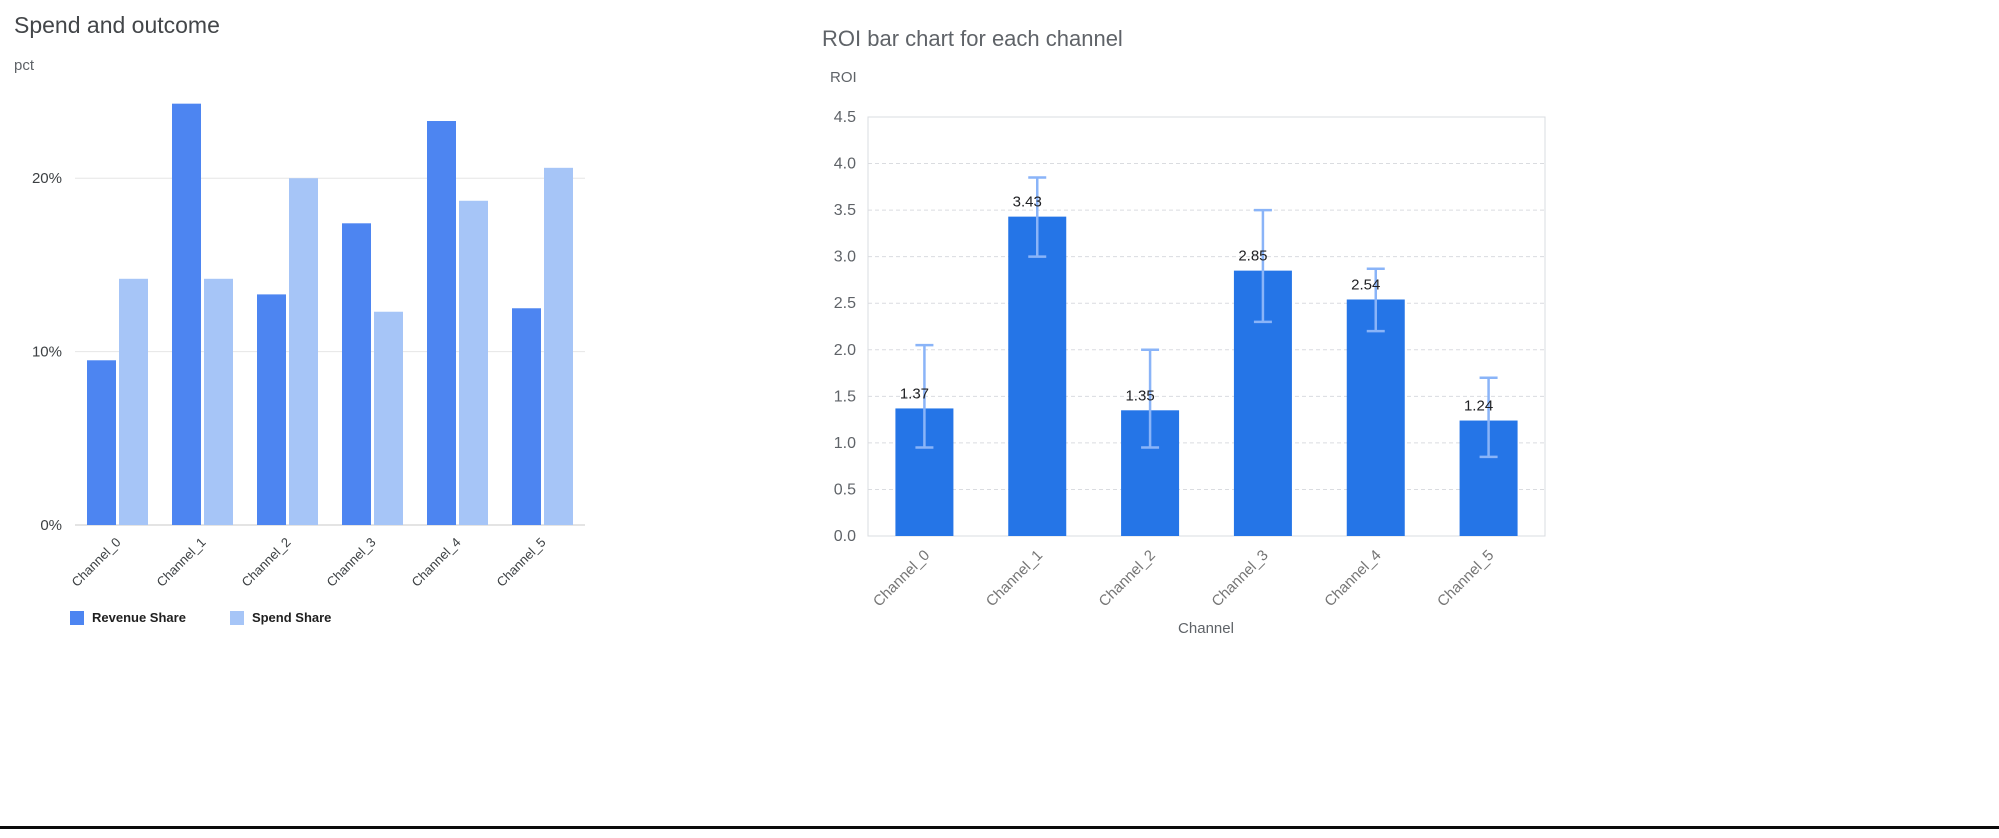 This screenshot has width=1999, height=838. I want to click on y-tick-label: 1.0, so click(845, 443).